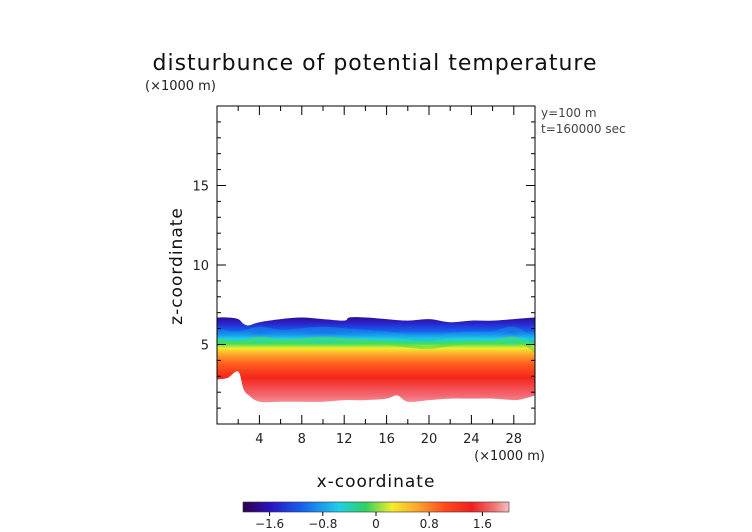  I want to click on y-unit-label: (×1000 m), so click(180, 86).